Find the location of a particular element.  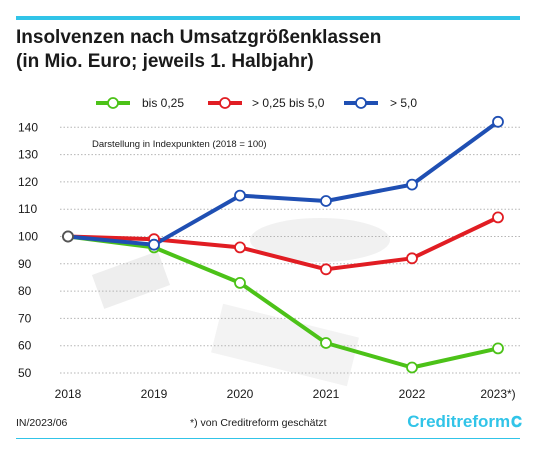

x-tick-label: 2021 is located at coordinates (326, 394).